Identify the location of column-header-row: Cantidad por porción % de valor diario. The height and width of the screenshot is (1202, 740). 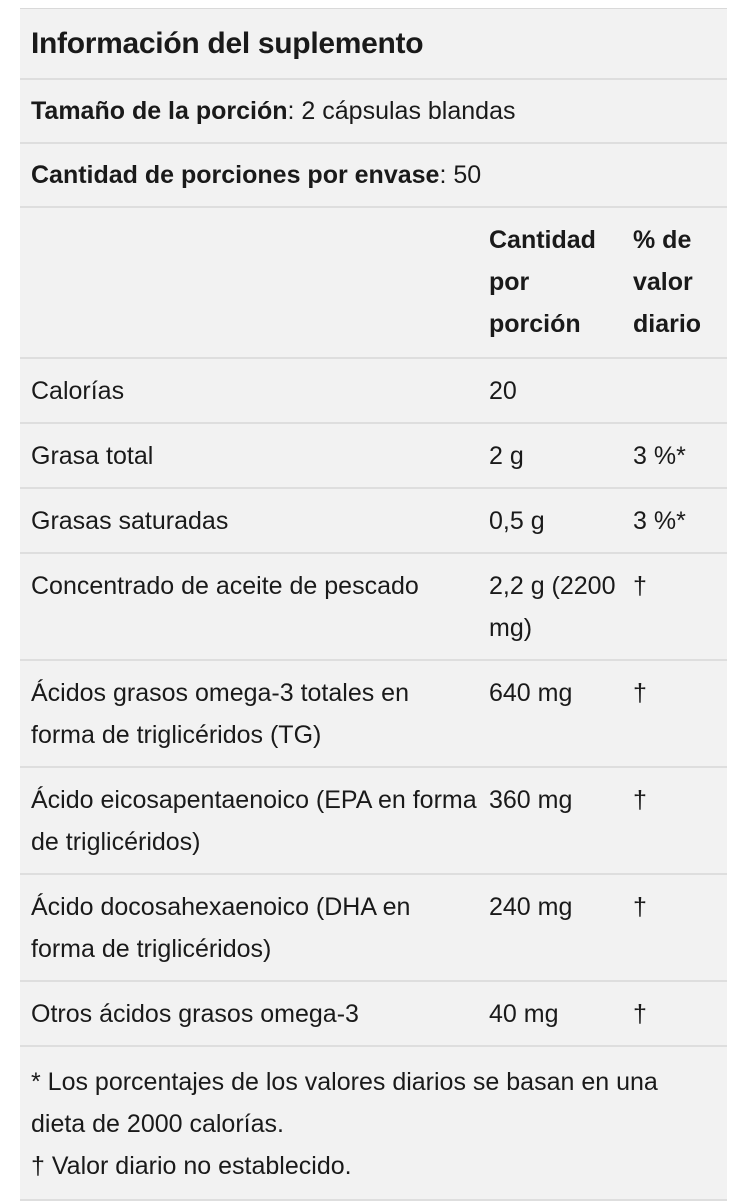
(373, 283).